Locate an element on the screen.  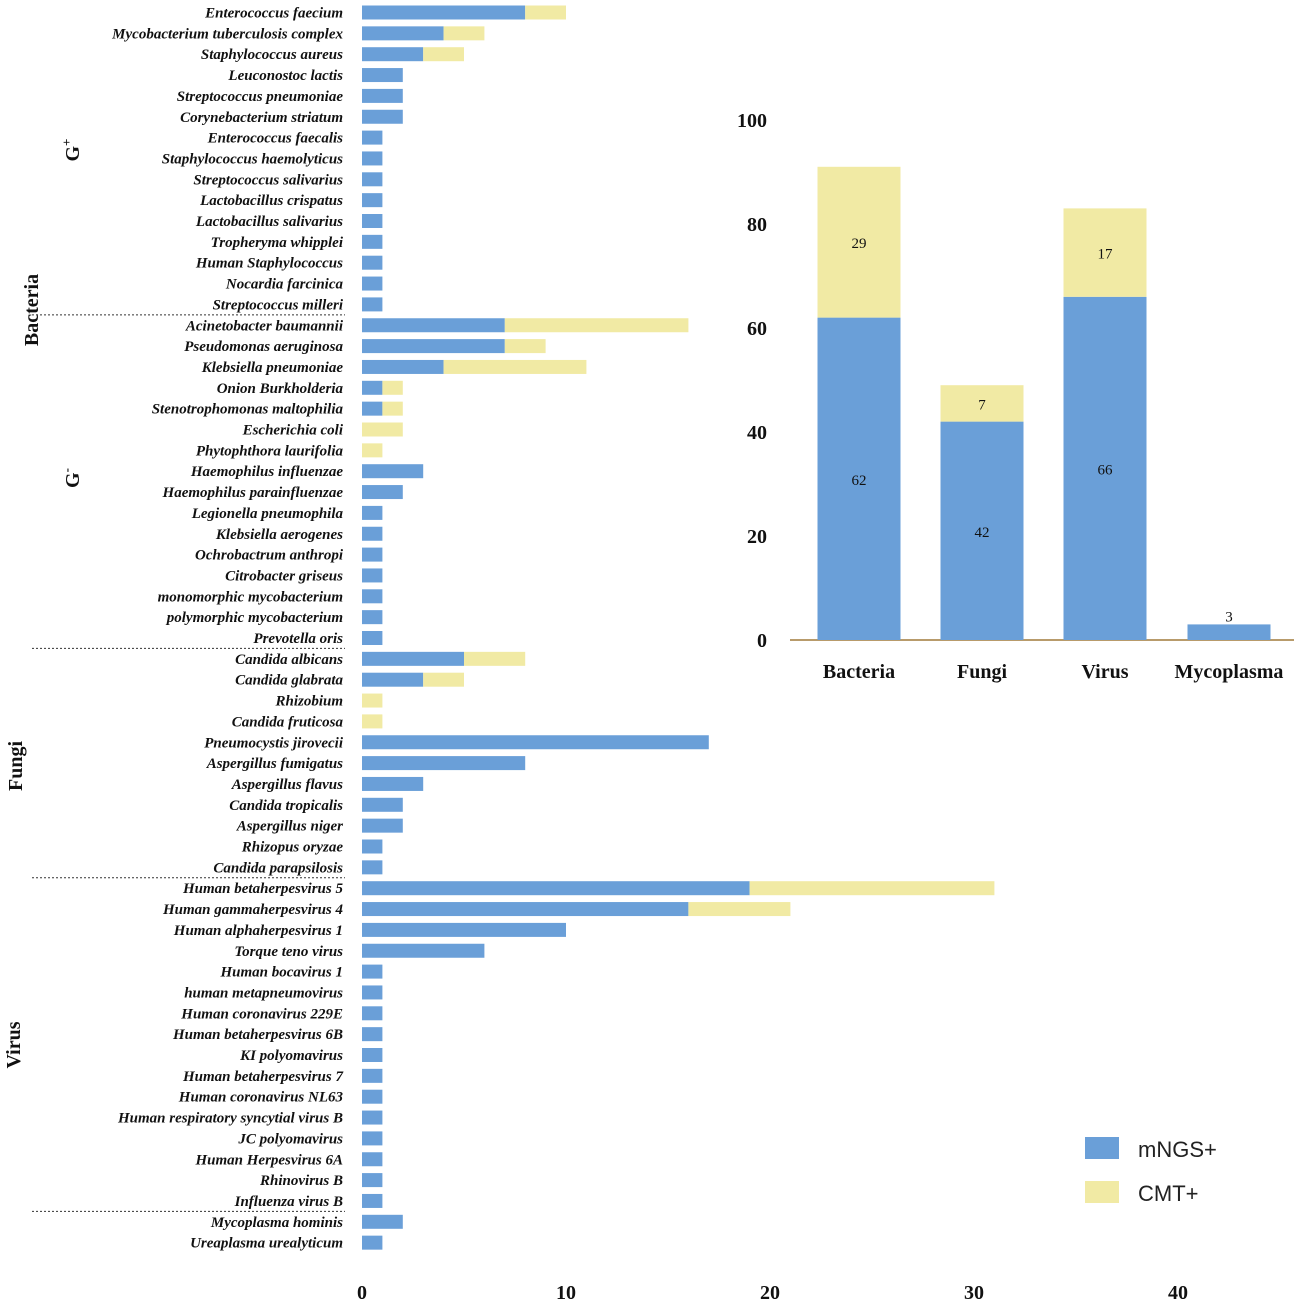
organism-label-streptococcus-salivarius: Streptococcus salivarius is located at coordinates (268, 180).